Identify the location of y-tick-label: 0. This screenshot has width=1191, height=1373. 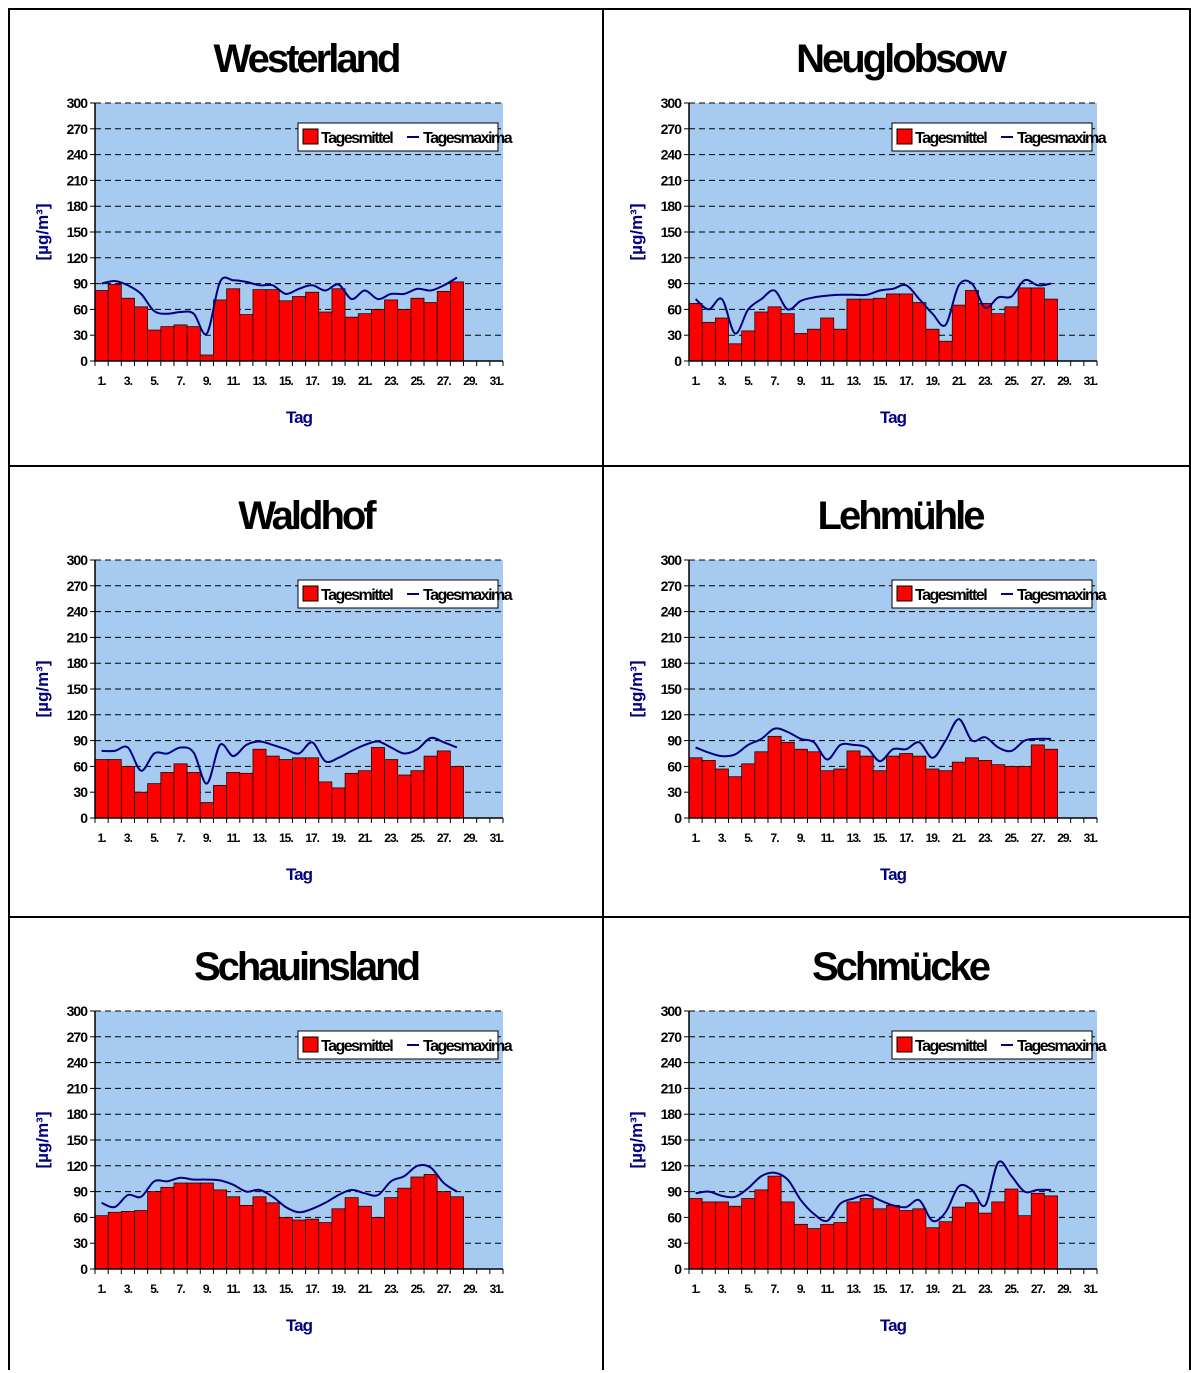
(678, 1269).